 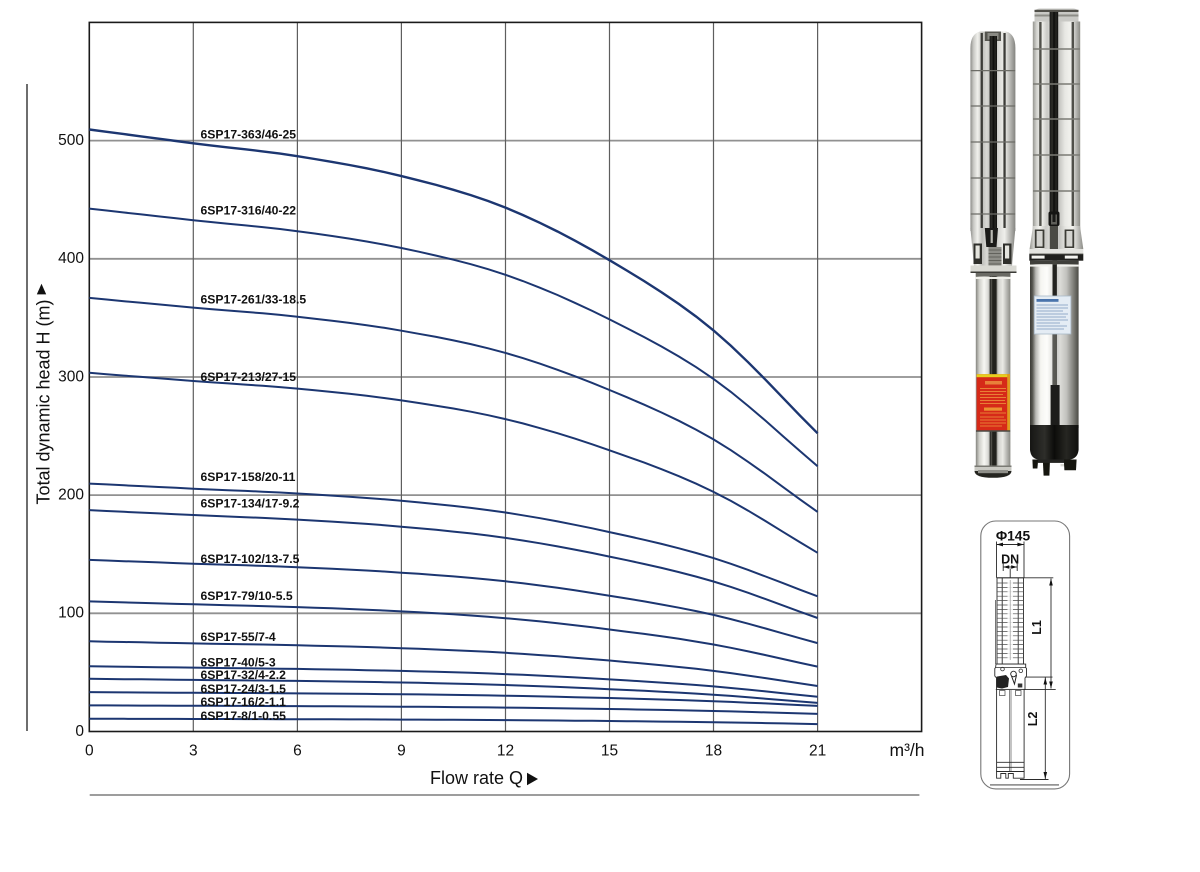 What do you see at coordinates (254, 300) in the screenshot?
I see `svg-text: 6SP17-261/33-18.5` at bounding box center [254, 300].